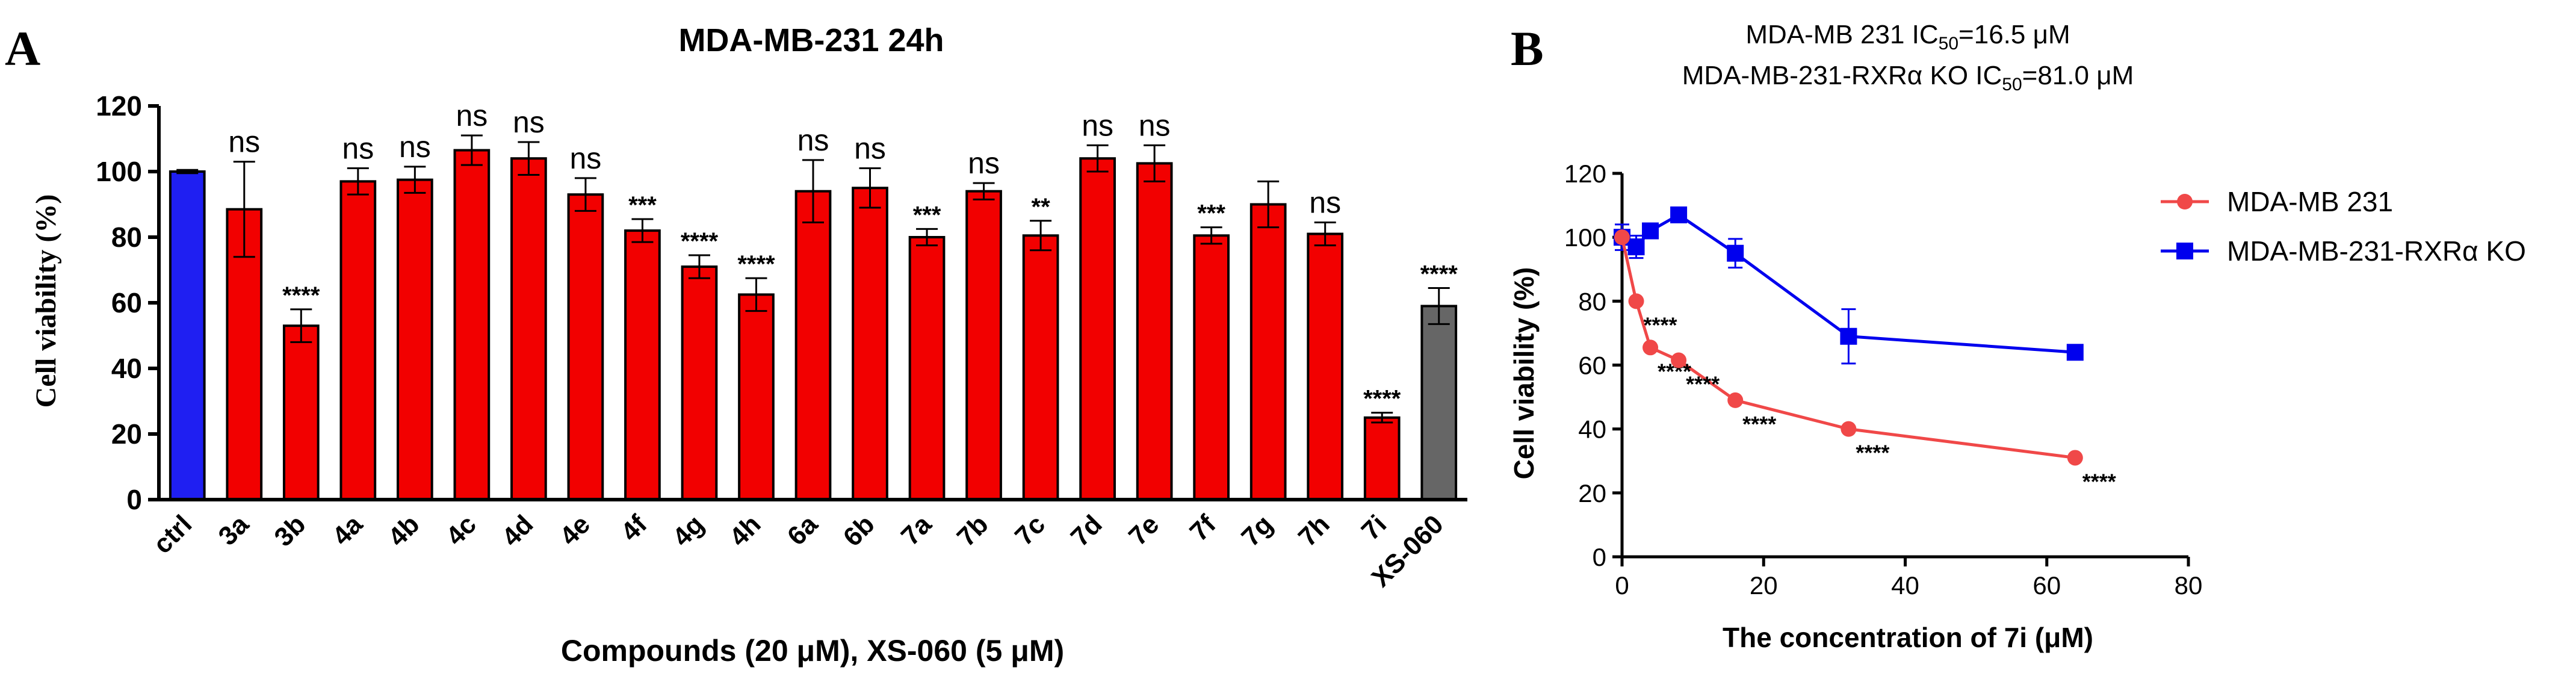 This screenshot has height=679, width=2576. I want to click on panel-a-x-tick-label: 7g, so click(1257, 530).